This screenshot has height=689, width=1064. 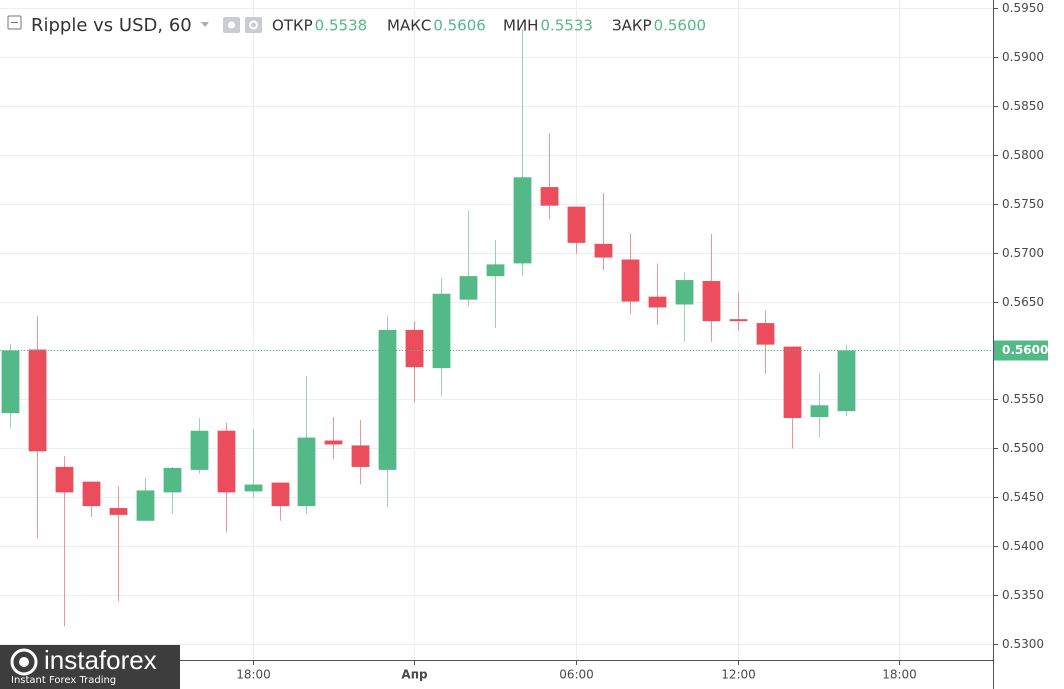 What do you see at coordinates (566, 26) in the screenshot?
I see `ohlc-value: 0.5533` at bounding box center [566, 26].